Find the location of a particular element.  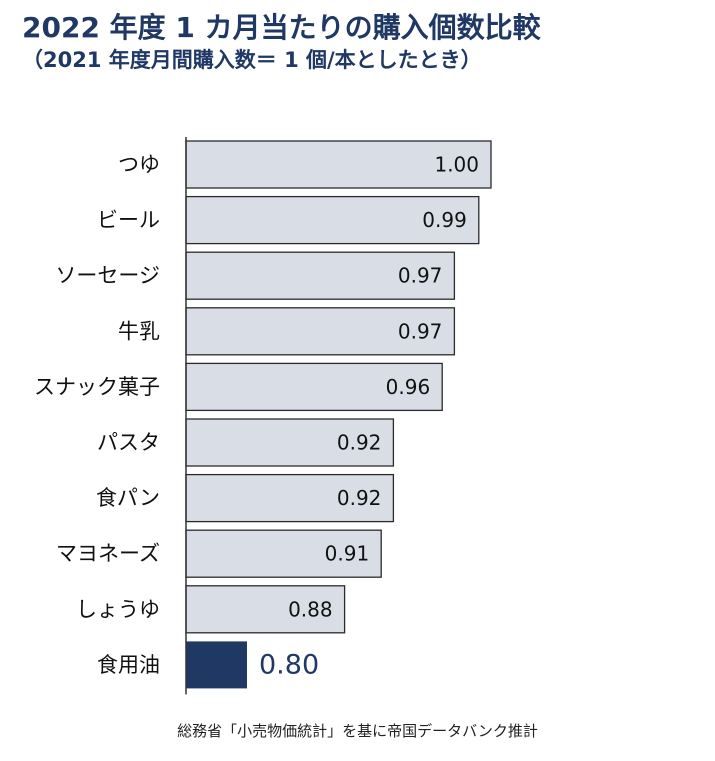

category-label: 牛乳 is located at coordinates (139, 331).